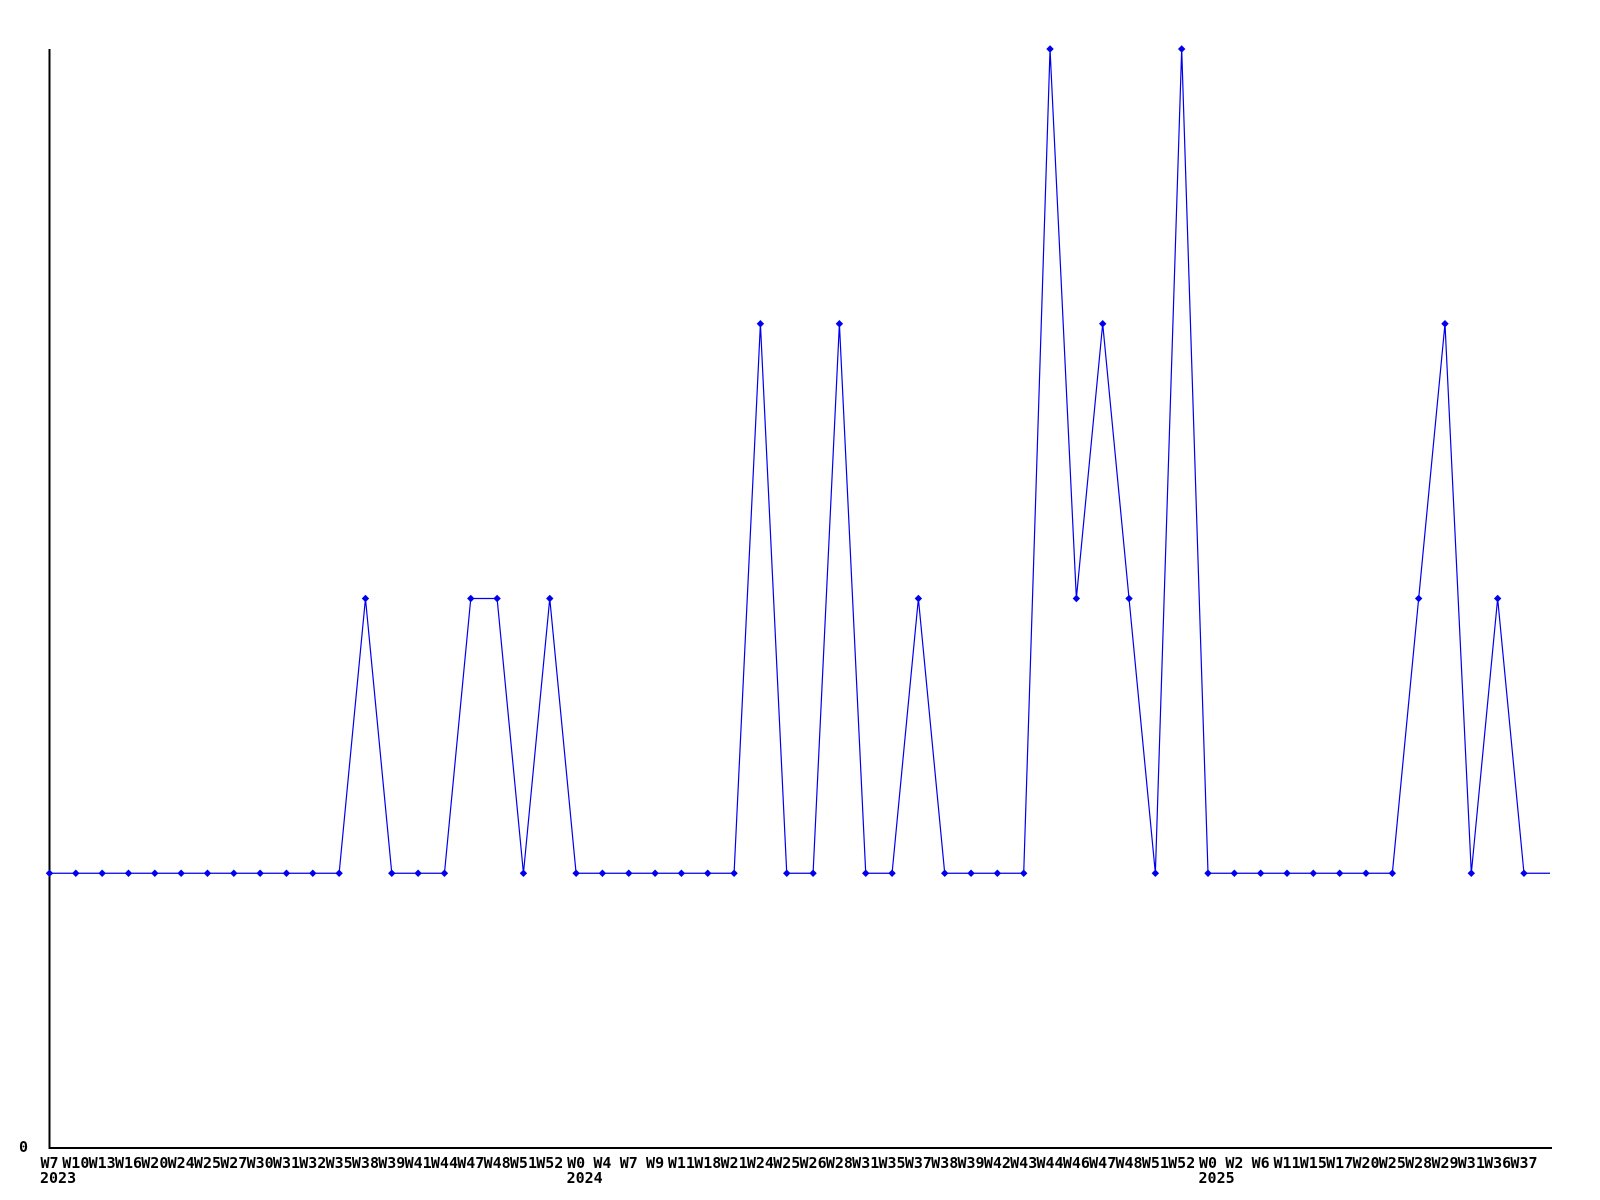 The width and height of the screenshot is (1600, 1200). I want to click on x-tick-label: W46, so click(1076, 1163).